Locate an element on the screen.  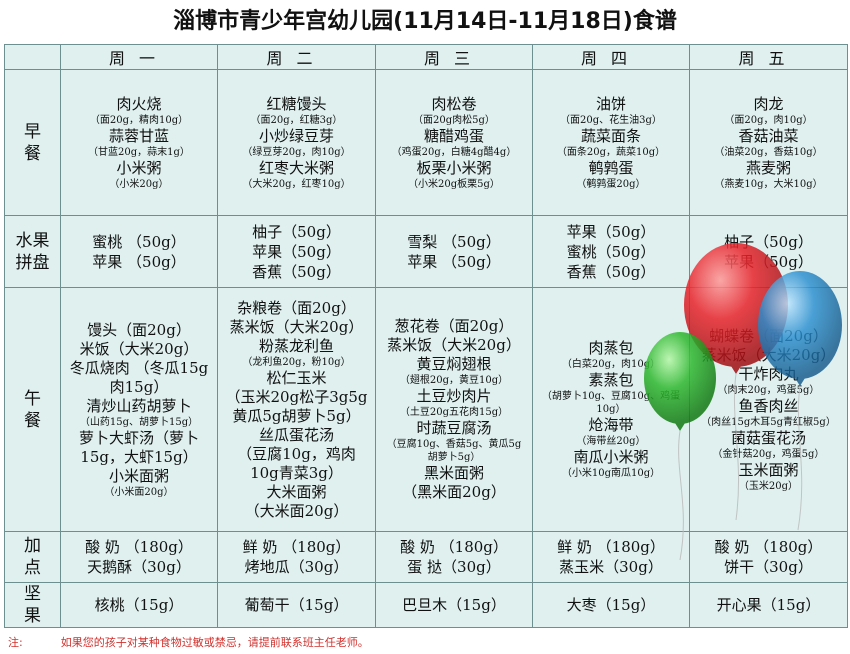
day-header-tue: 周二 is located at coordinates (296, 57).